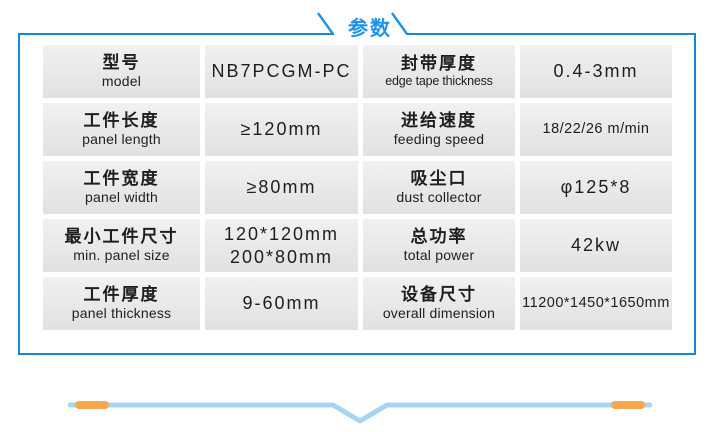  I want to click on title-ribbon-slashes-icon, so click(362, 23).